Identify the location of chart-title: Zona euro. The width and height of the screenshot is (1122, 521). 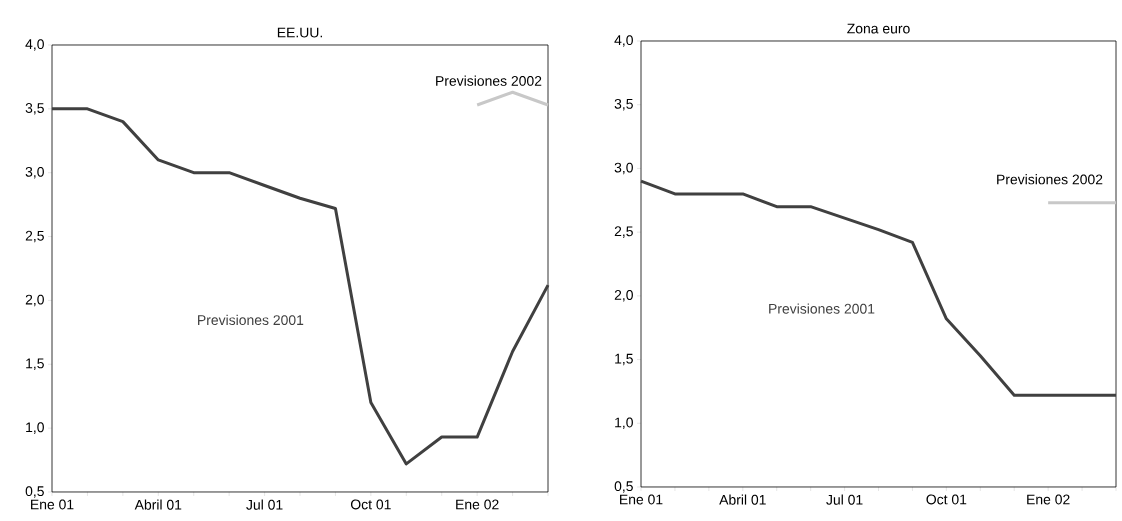
(878, 28).